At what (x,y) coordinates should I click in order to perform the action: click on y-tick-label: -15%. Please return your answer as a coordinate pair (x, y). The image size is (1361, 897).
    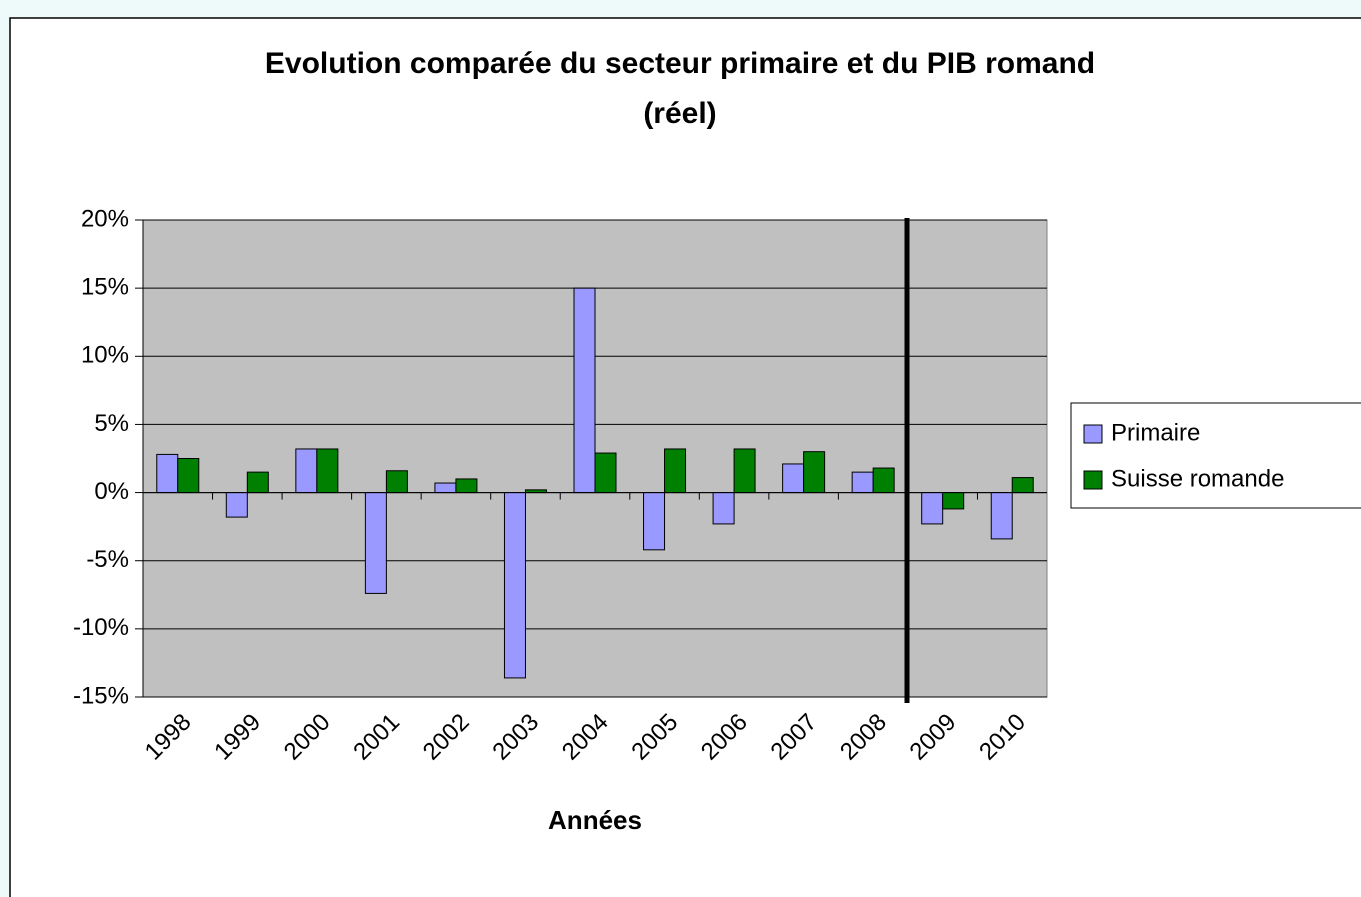
    Looking at the image, I should click on (101, 695).